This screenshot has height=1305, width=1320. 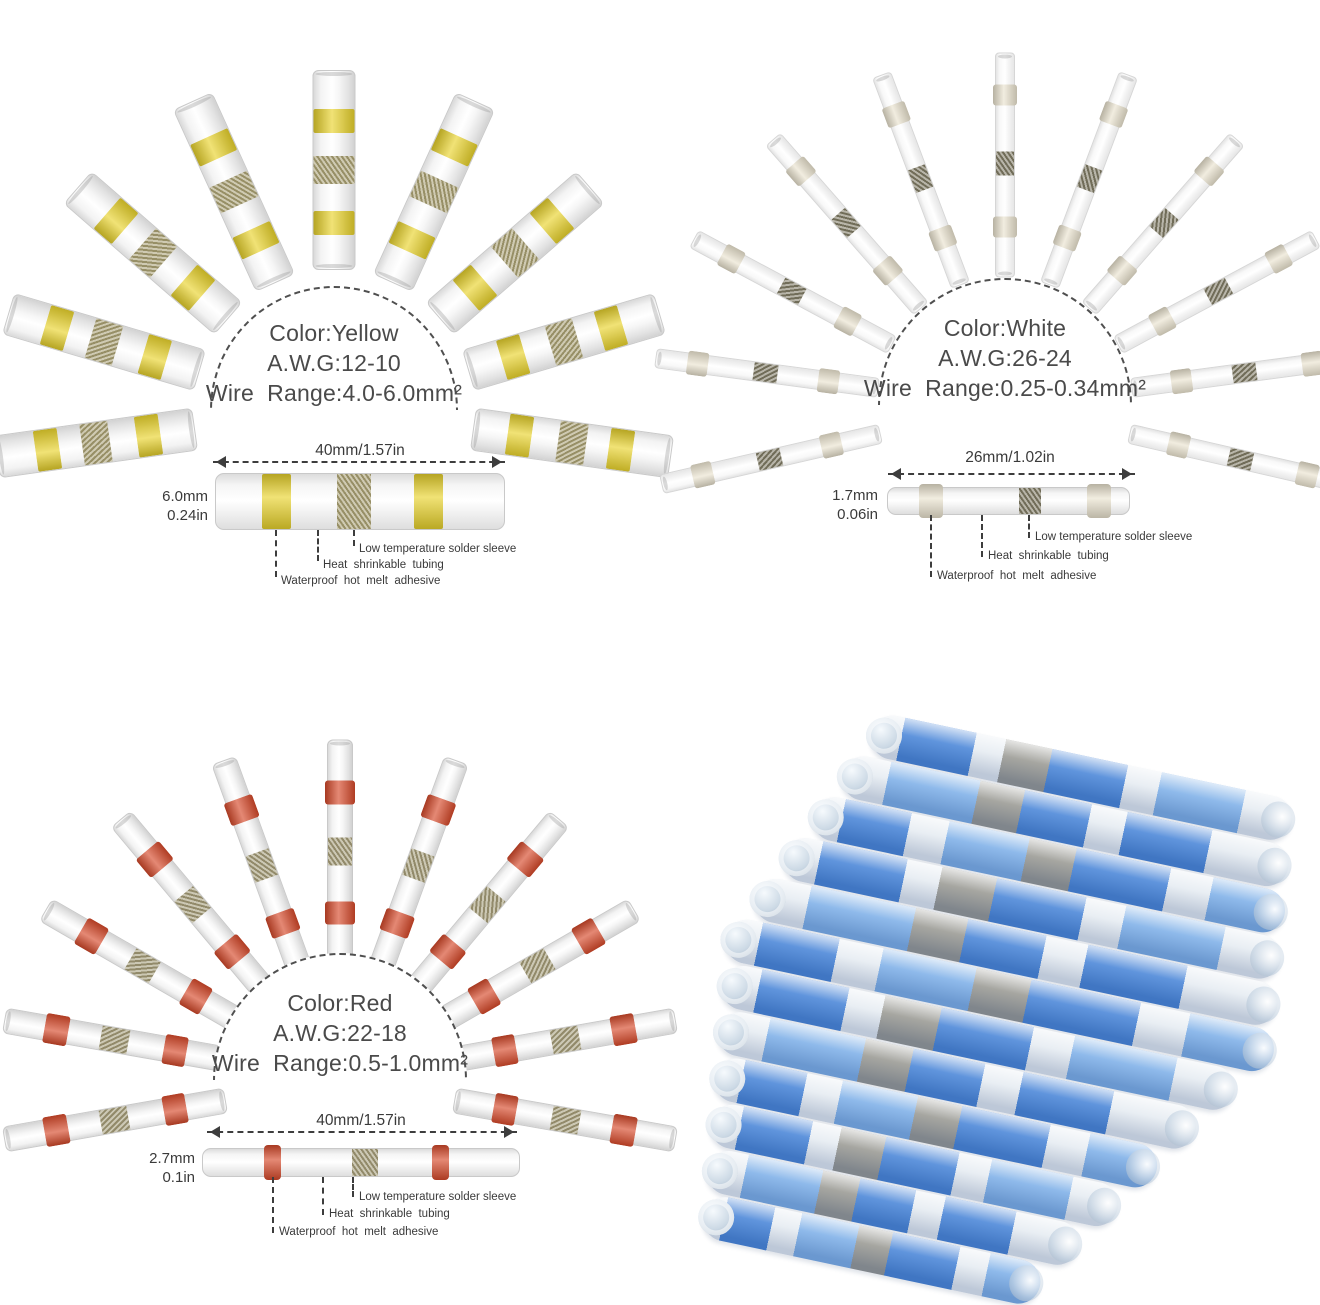 What do you see at coordinates (334, 333) in the screenshot?
I see `spec-color-label: Color:Yellow` at bounding box center [334, 333].